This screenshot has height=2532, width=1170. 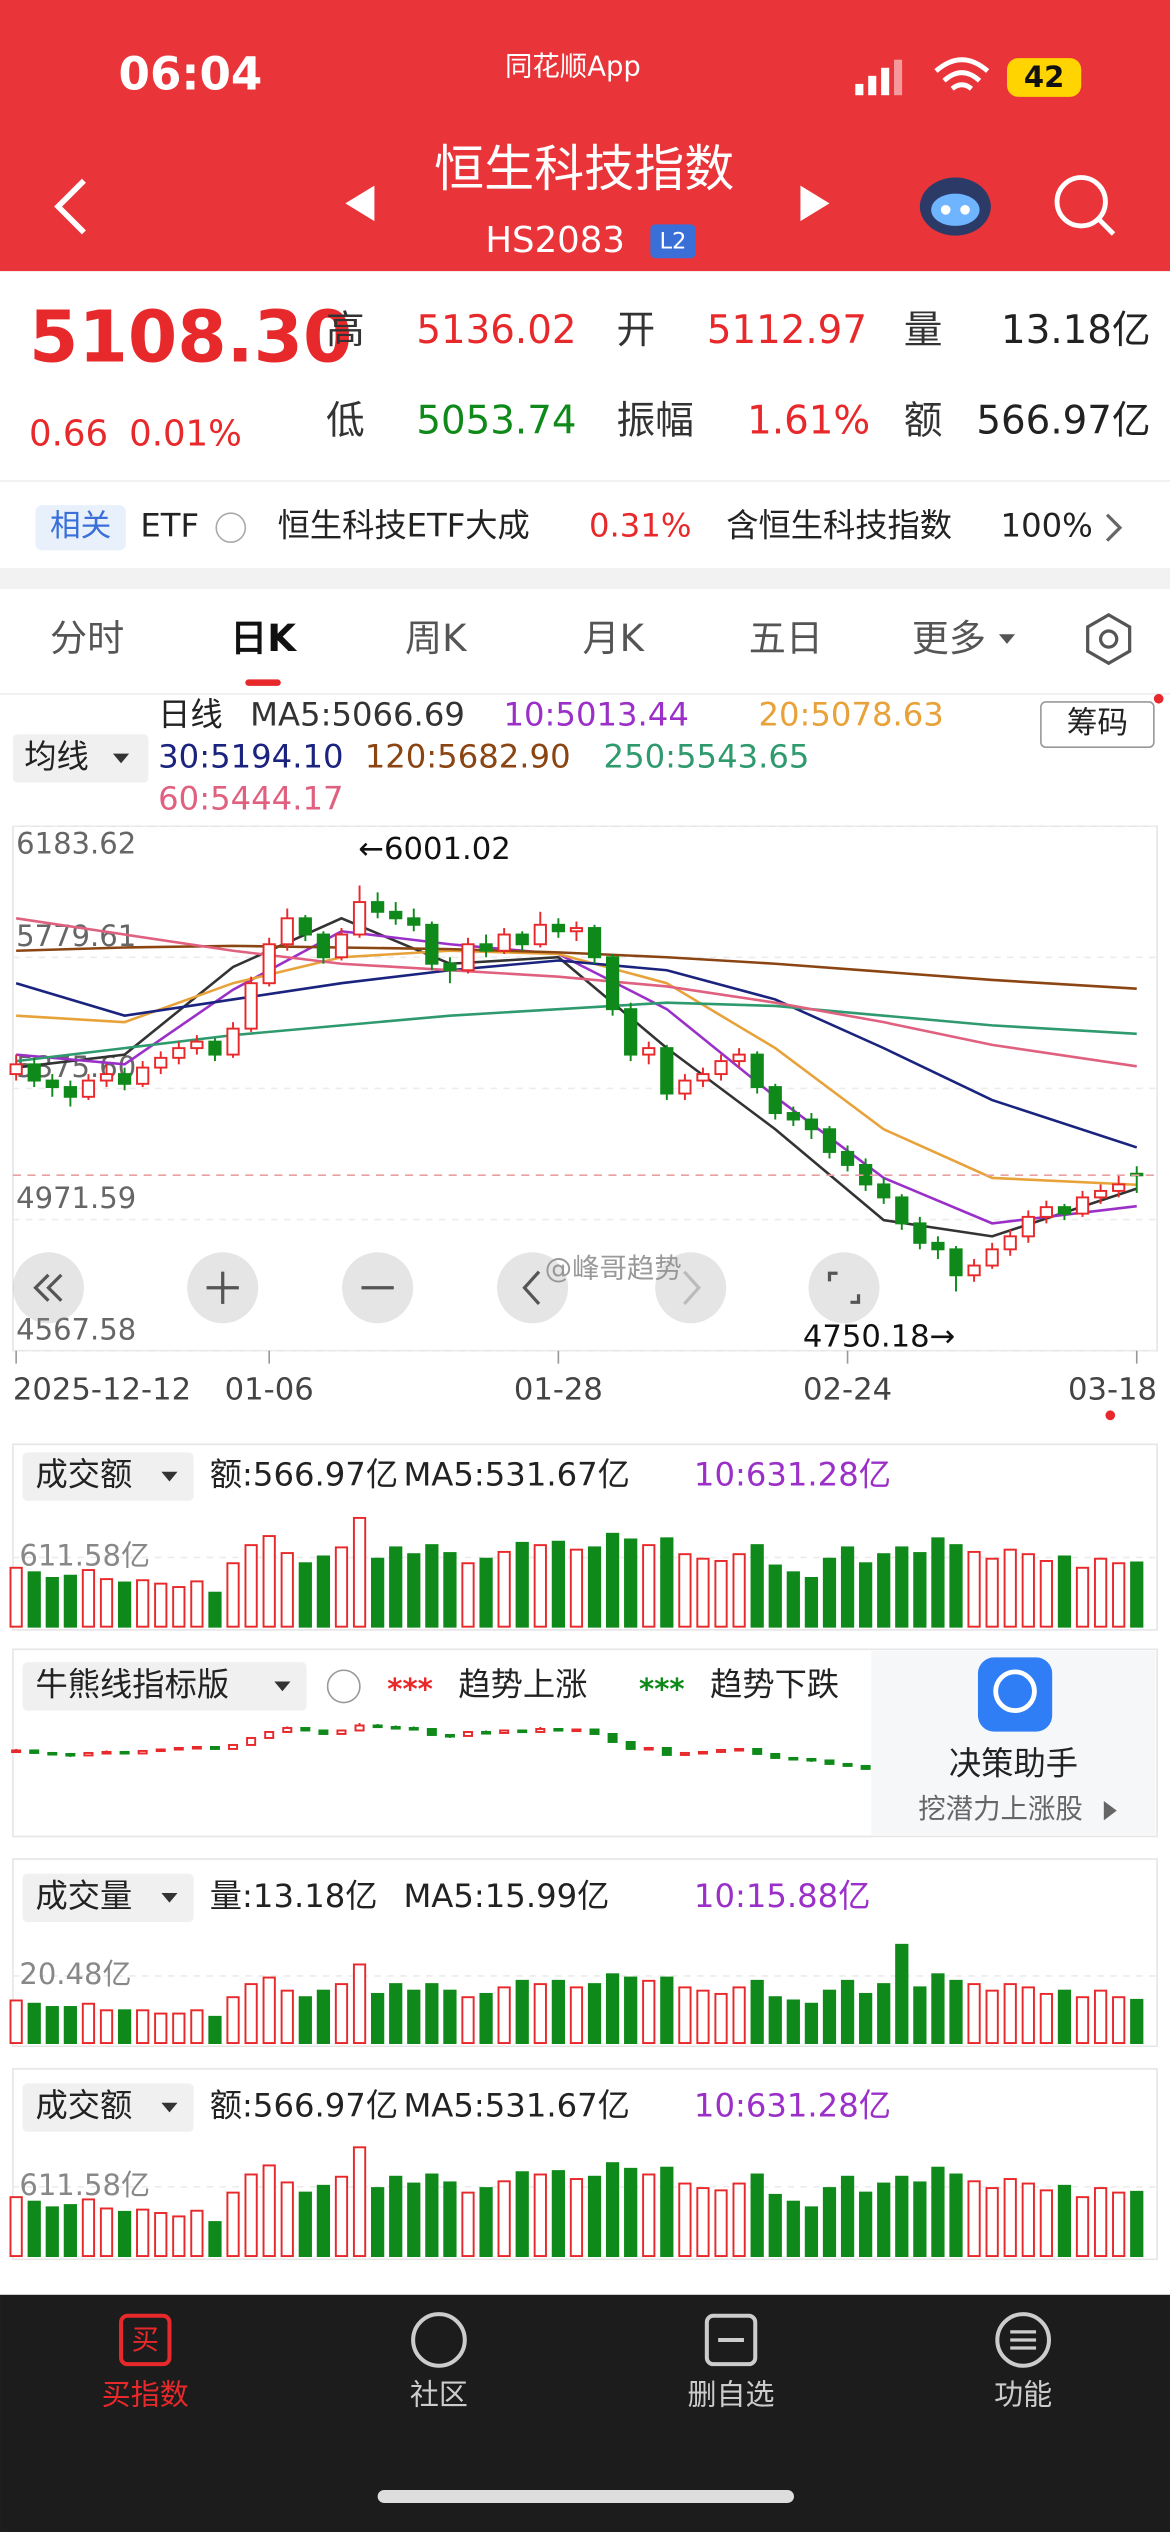 What do you see at coordinates (844, 1288) in the screenshot?
I see `fullscreen` at bounding box center [844, 1288].